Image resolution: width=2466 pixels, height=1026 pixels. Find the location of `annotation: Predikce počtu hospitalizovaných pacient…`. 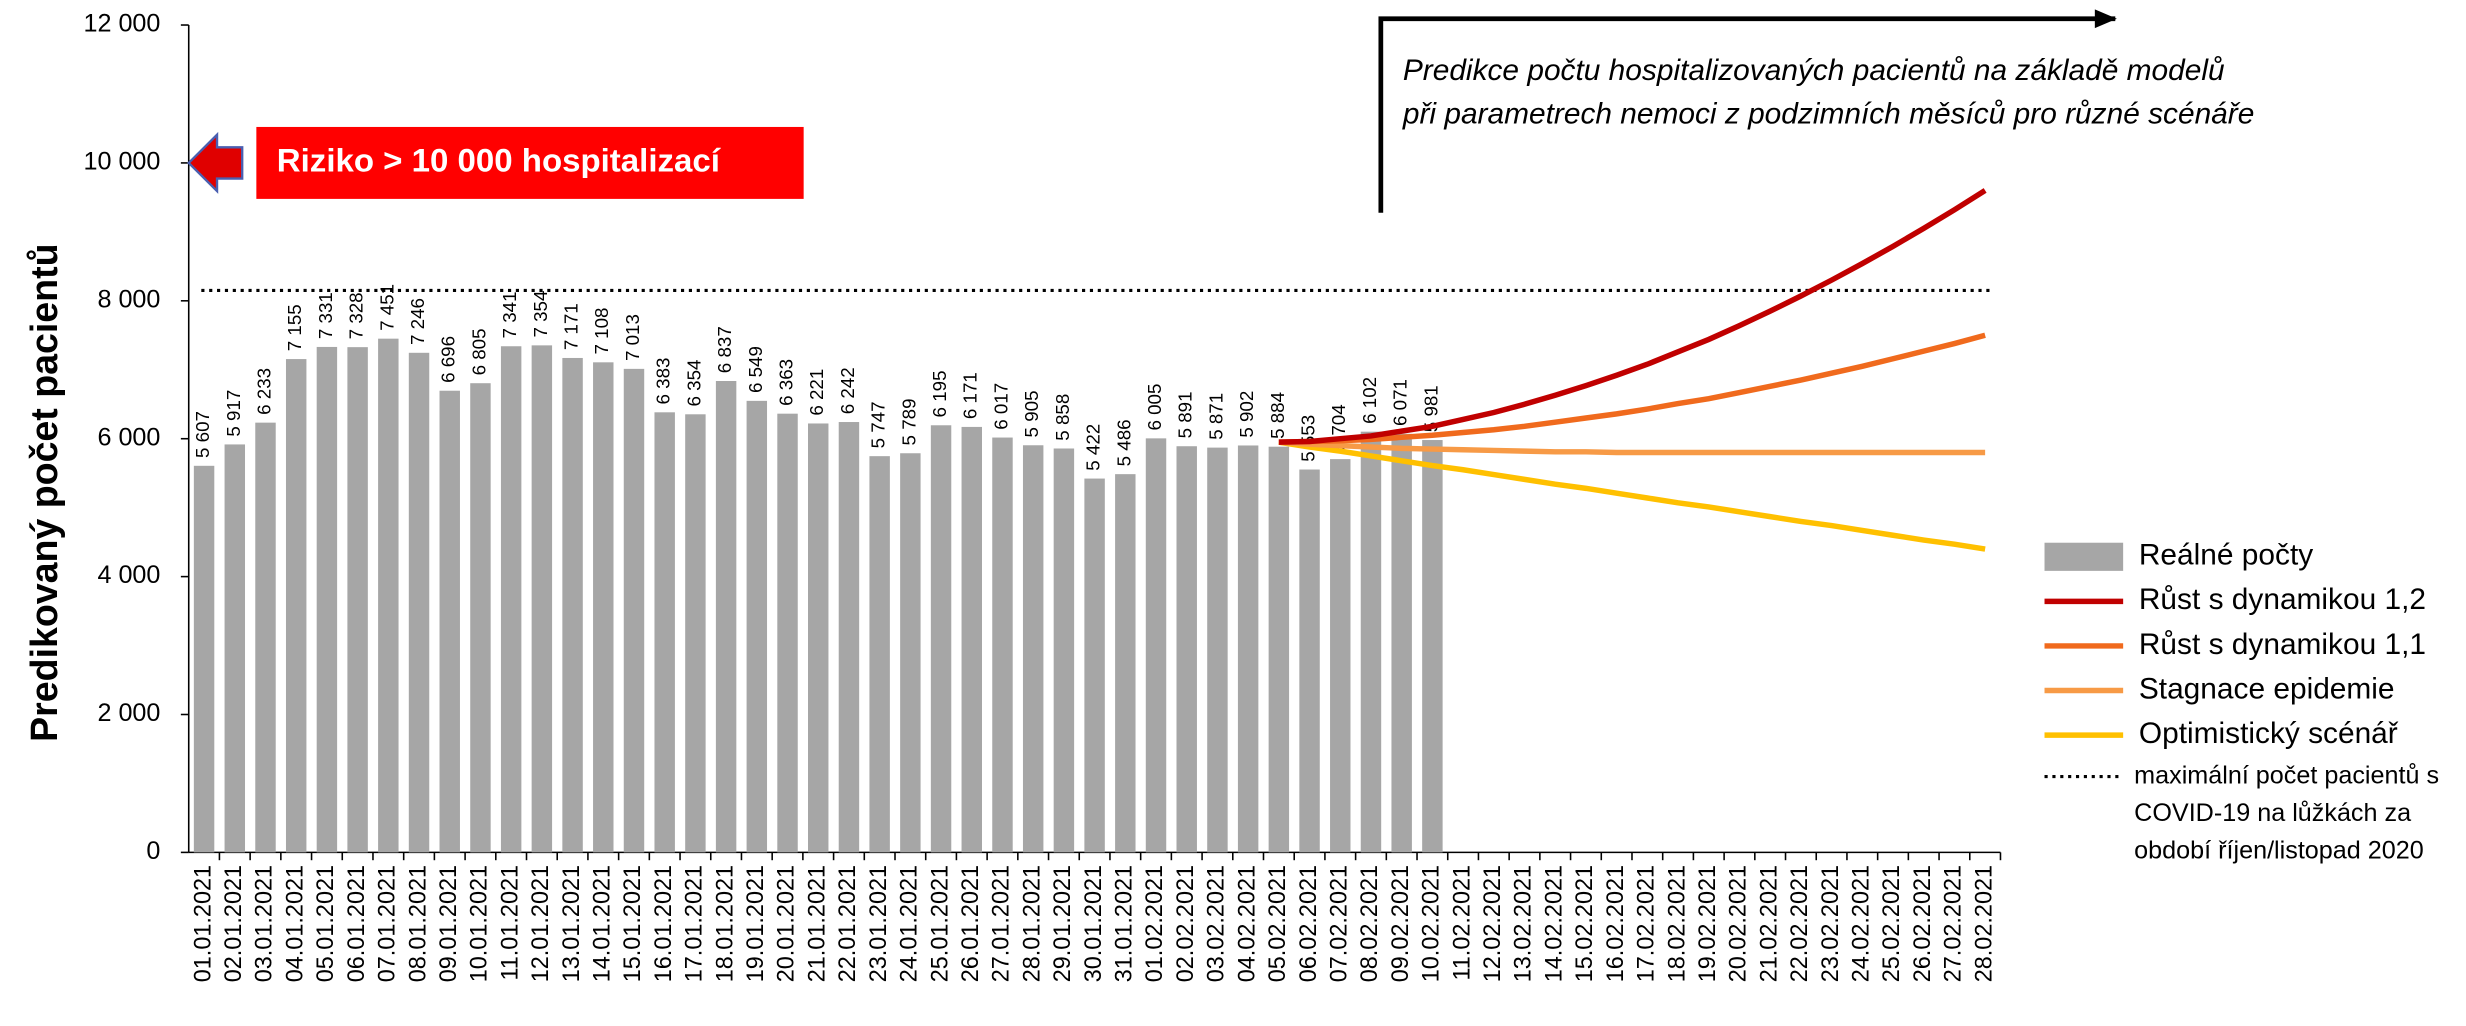

annotation: Predikce počtu hospitalizovaných pacient… is located at coordinates (1814, 70).